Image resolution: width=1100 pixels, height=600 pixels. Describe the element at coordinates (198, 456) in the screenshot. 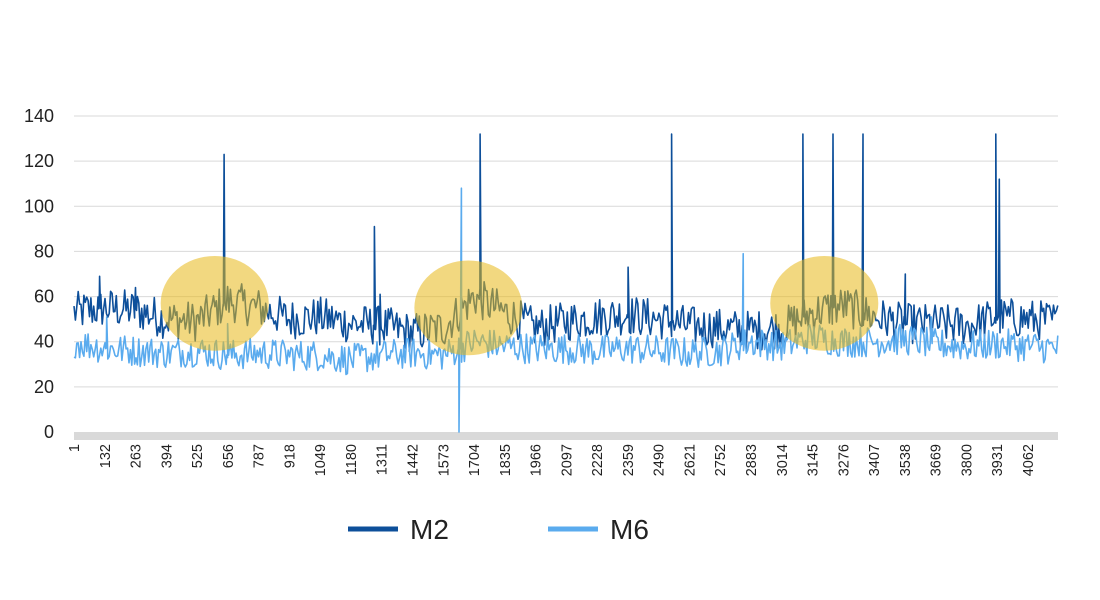

I see `x-tick-label: 525` at that location.